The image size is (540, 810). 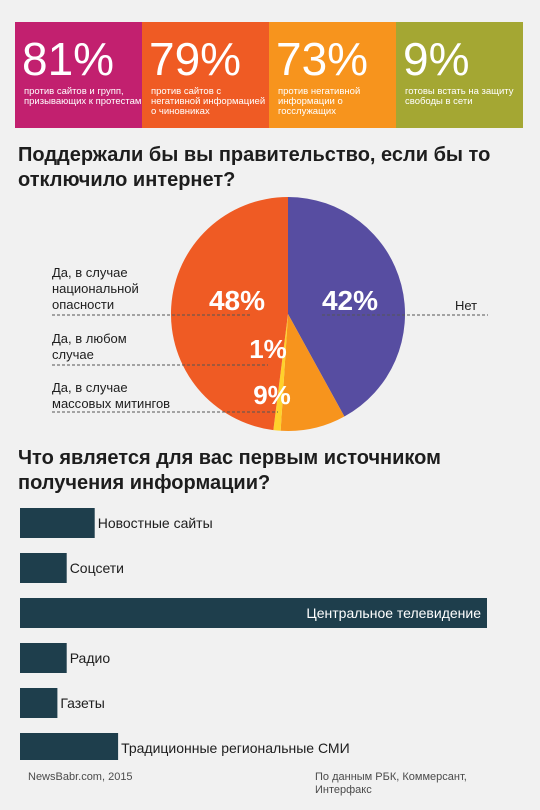 I want to click on stat-percent: 81%, so click(x=68, y=59).